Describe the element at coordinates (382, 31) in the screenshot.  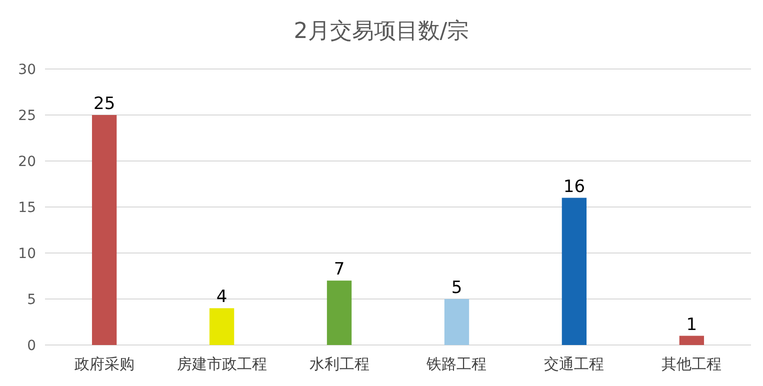
I see `chart-title: 2月交易项目数/宗` at that location.